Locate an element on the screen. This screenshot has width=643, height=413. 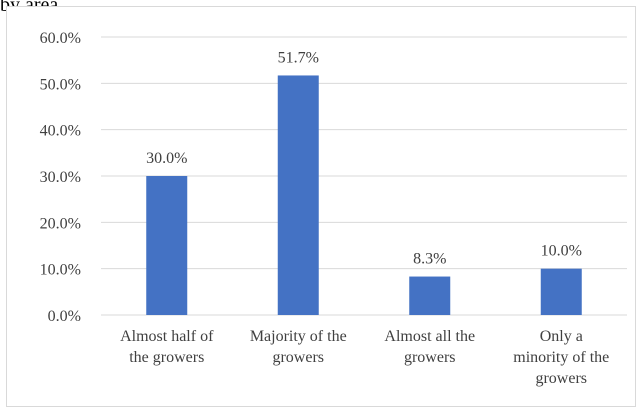
category-label: Almost all the growers is located at coordinates (429, 347).